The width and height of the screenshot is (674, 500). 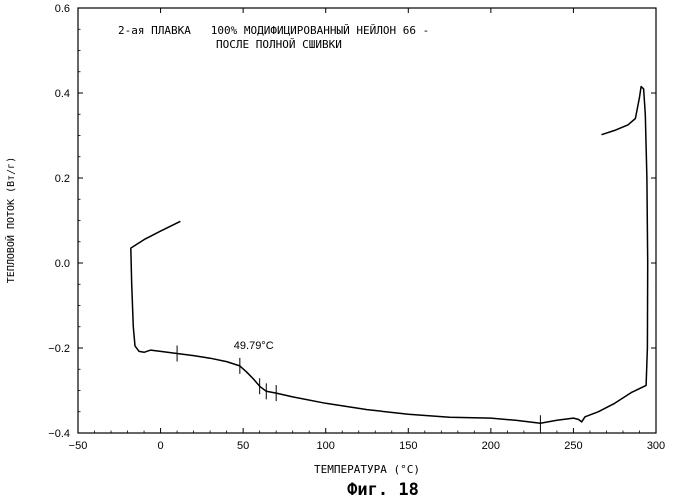 I want to click on x-tick-label: 150, so click(x=408, y=446).